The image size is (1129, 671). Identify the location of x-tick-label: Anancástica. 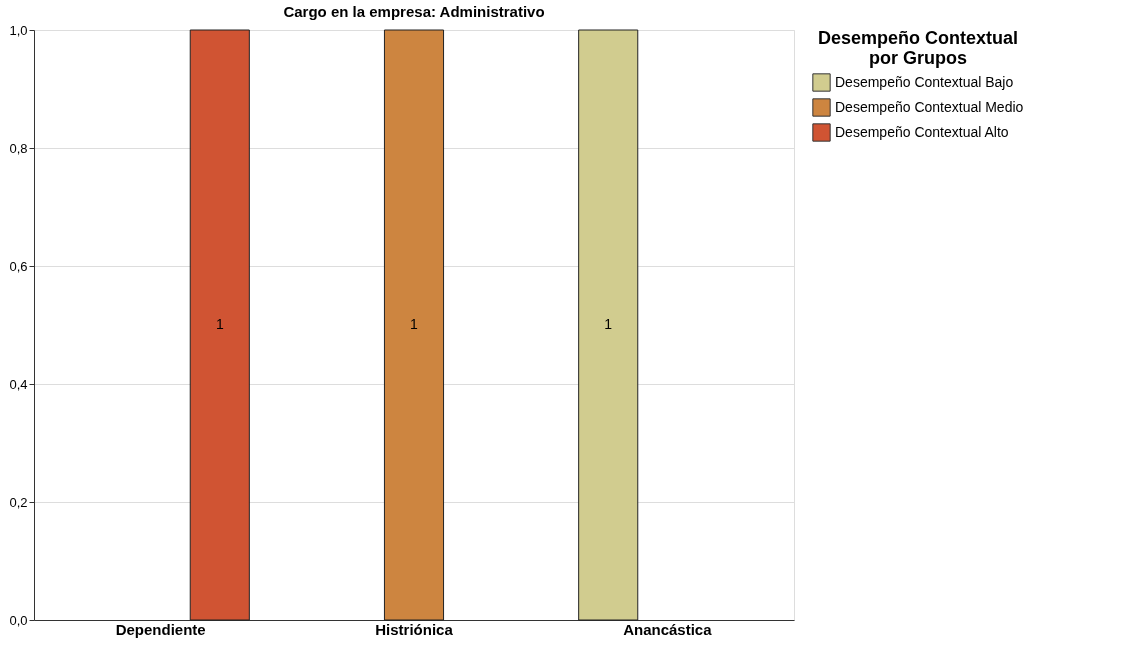
(668, 629).